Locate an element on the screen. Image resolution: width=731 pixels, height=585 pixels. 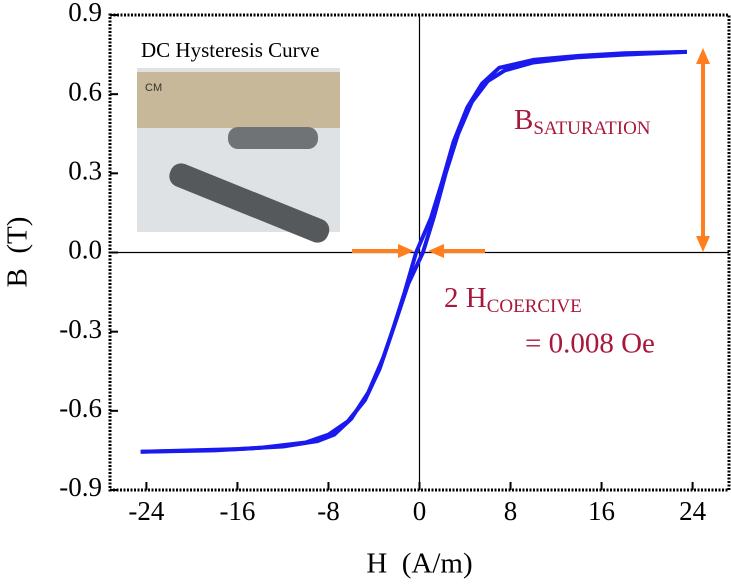
y-tick-label: -0.9 is located at coordinates (80, 487).